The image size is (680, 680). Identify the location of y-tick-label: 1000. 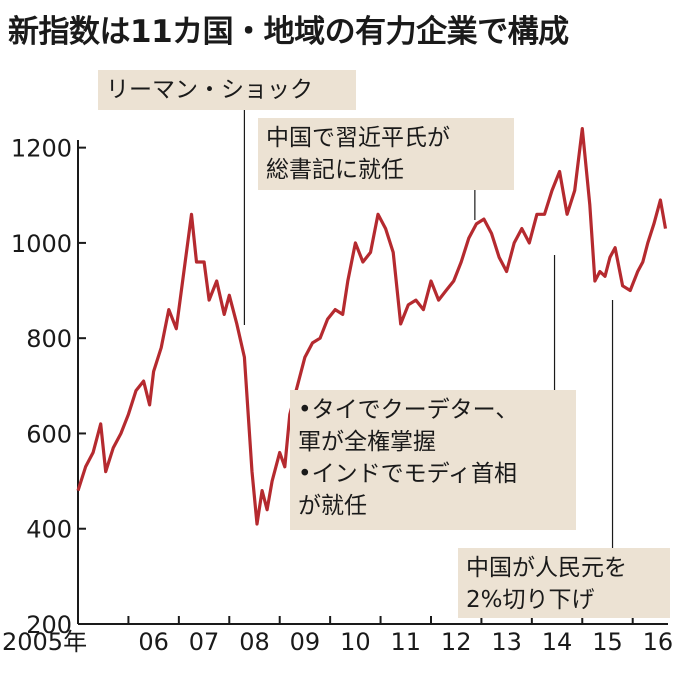
(41, 244).